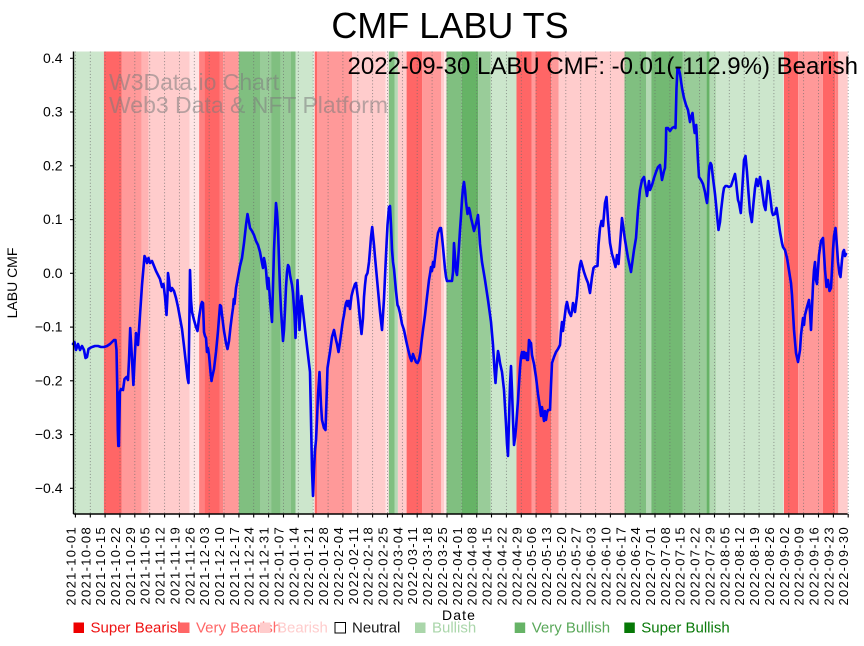  What do you see at coordinates (571, 628) in the screenshot?
I see `svg-text: Very Bullish` at bounding box center [571, 628].